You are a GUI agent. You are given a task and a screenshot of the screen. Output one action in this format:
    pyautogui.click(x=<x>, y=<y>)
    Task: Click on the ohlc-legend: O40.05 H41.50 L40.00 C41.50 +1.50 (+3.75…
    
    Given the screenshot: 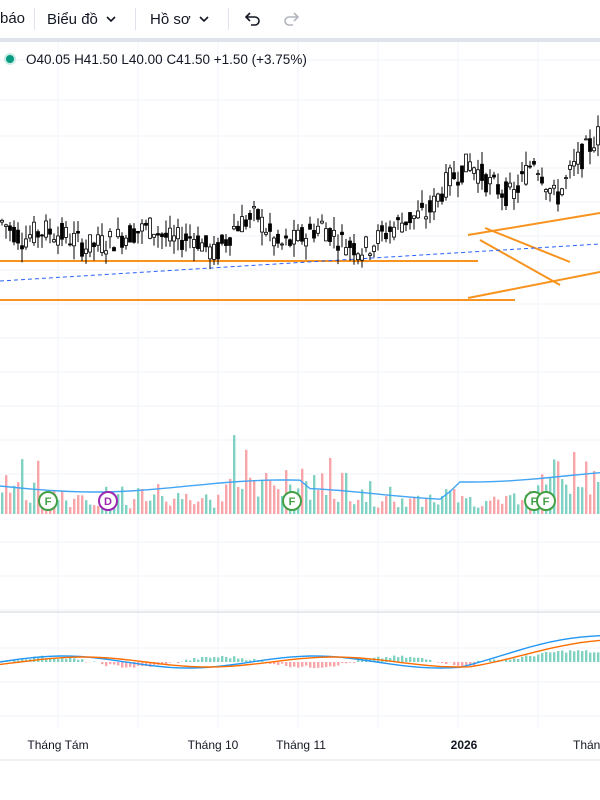 What is the action you would take?
    pyautogui.click(x=153, y=59)
    